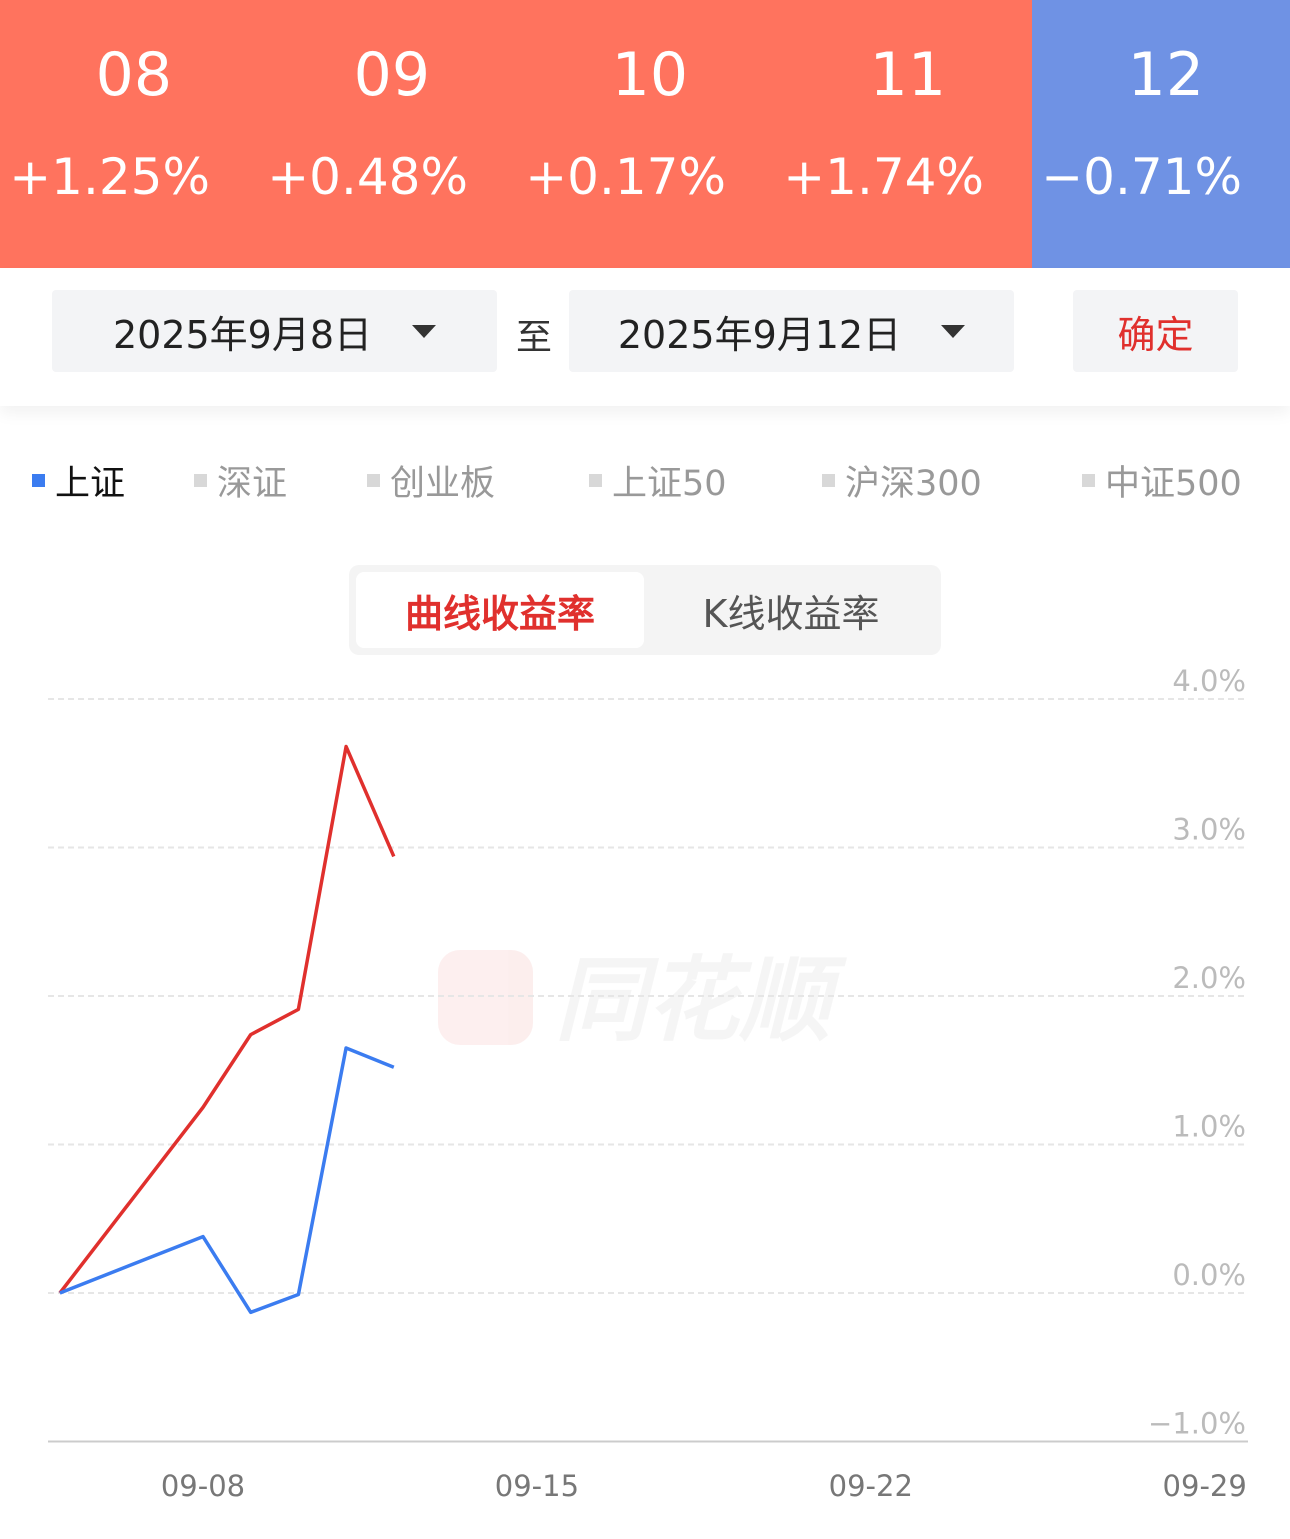  What do you see at coordinates (227, 1180) in the screenshot?
I see `index-return-line` at bounding box center [227, 1180].